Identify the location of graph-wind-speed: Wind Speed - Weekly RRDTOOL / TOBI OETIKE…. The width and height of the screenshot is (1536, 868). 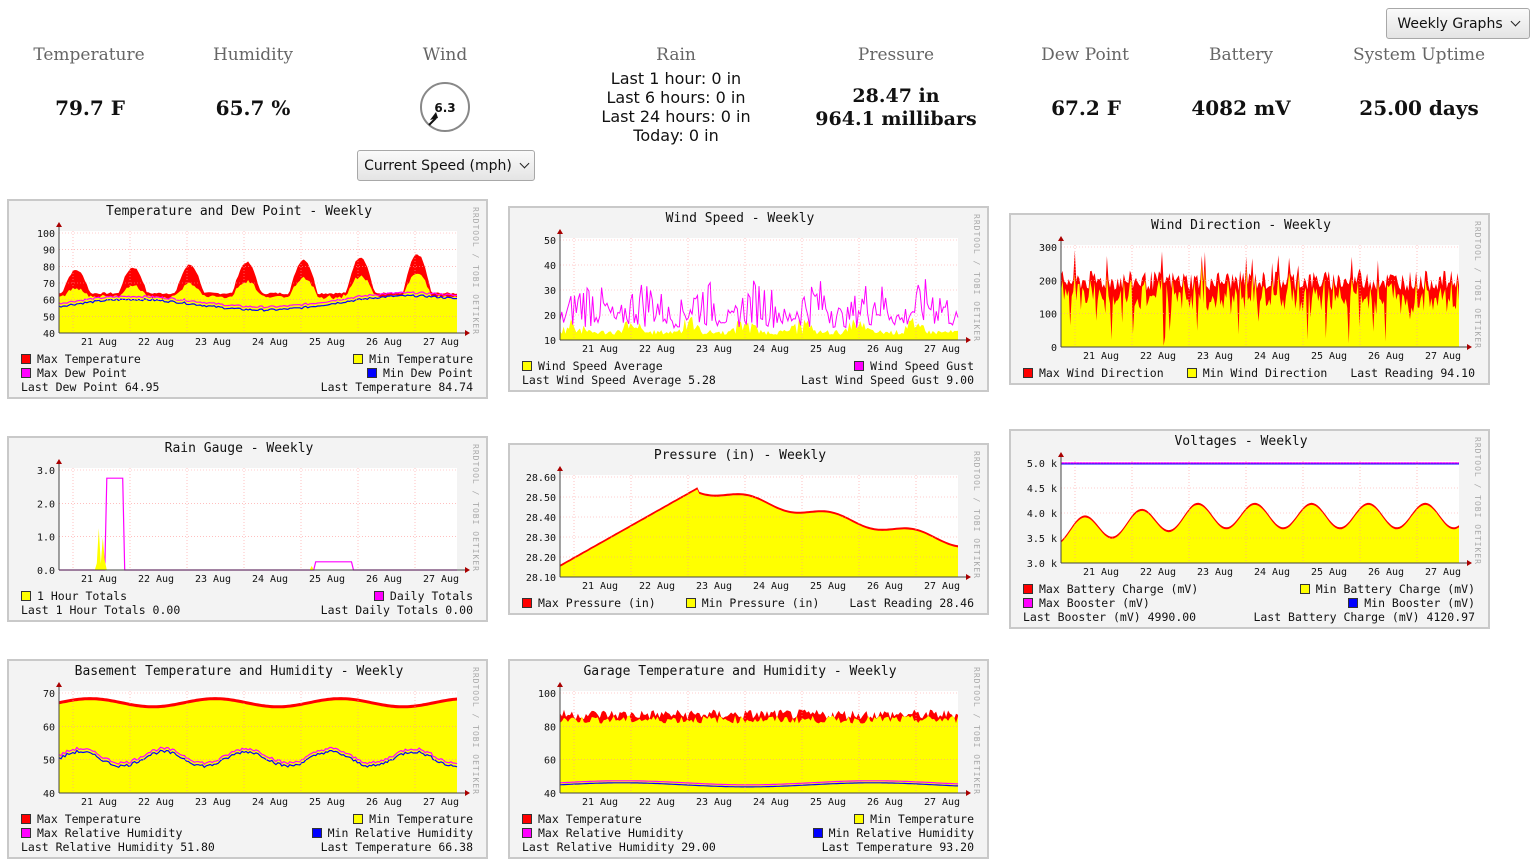
(748, 299).